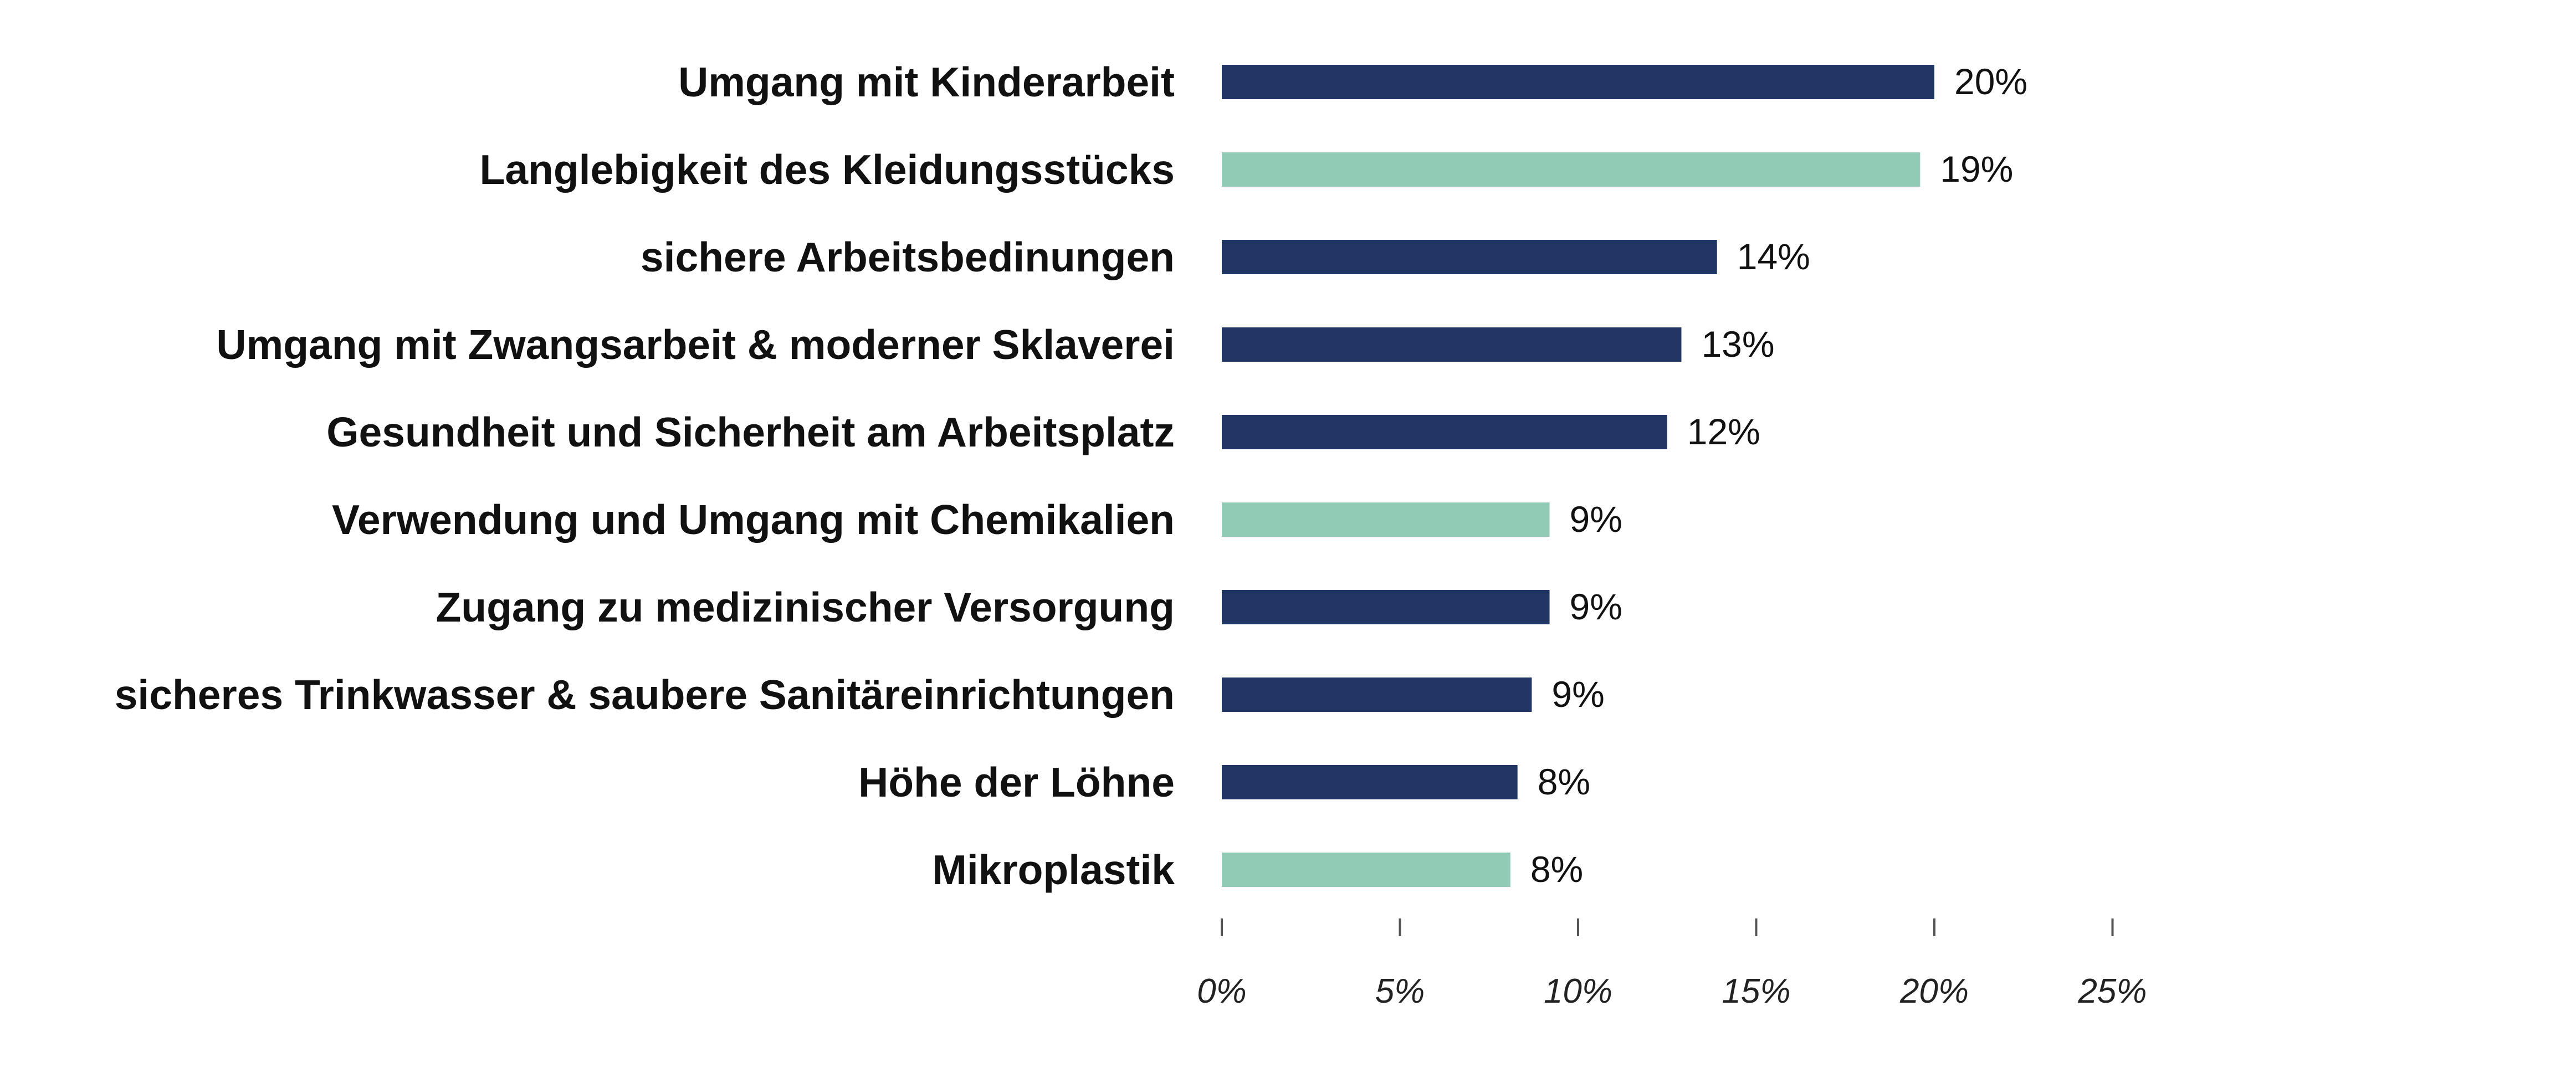 The image size is (2576, 1083). I want to click on category-label-2: Langlebigkeit des Kleidungsstücks, so click(827, 169).